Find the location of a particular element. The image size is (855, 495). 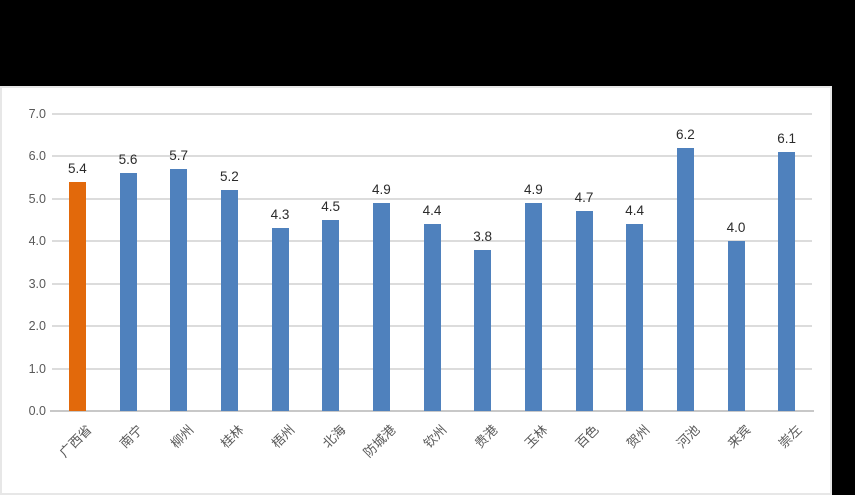

x-axis-tick-label: 崇左 is located at coordinates (790, 437).